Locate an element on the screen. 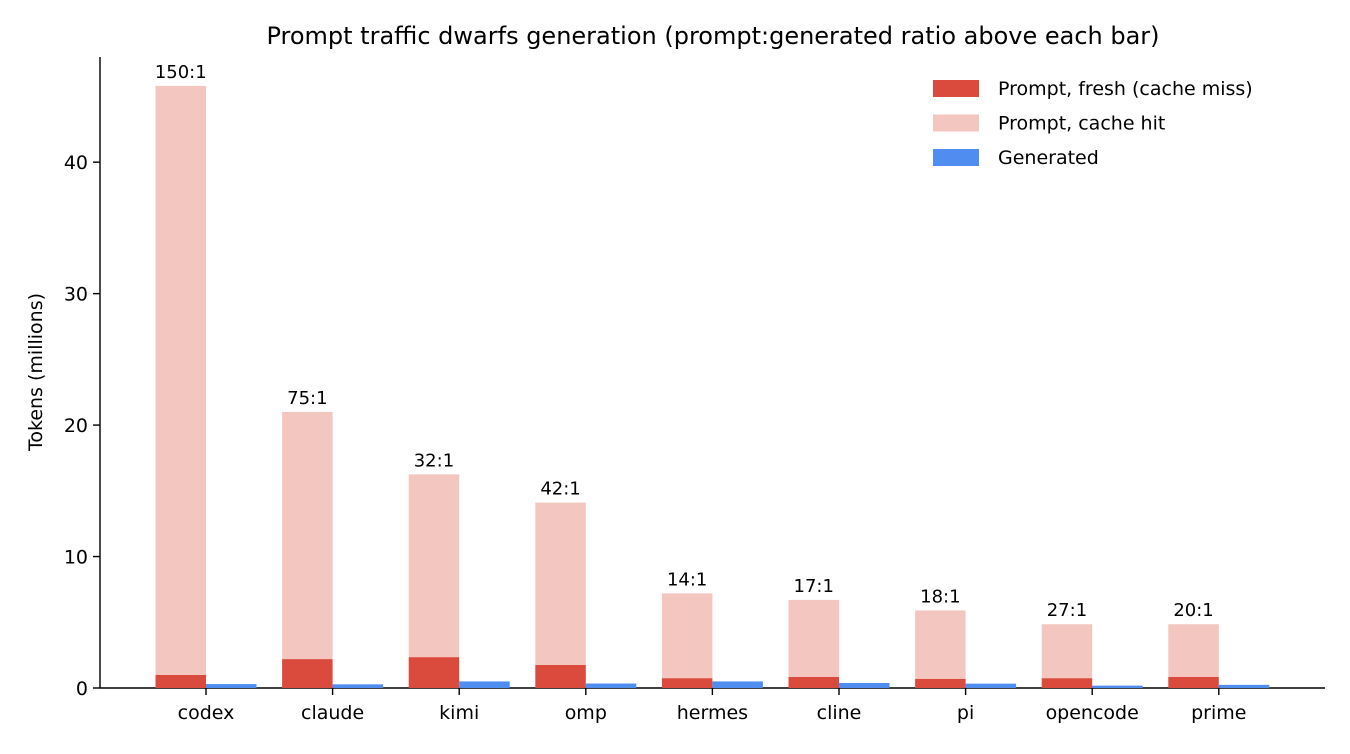 The width and height of the screenshot is (1350, 754). x-tick-label-claude: claude is located at coordinates (332, 713).